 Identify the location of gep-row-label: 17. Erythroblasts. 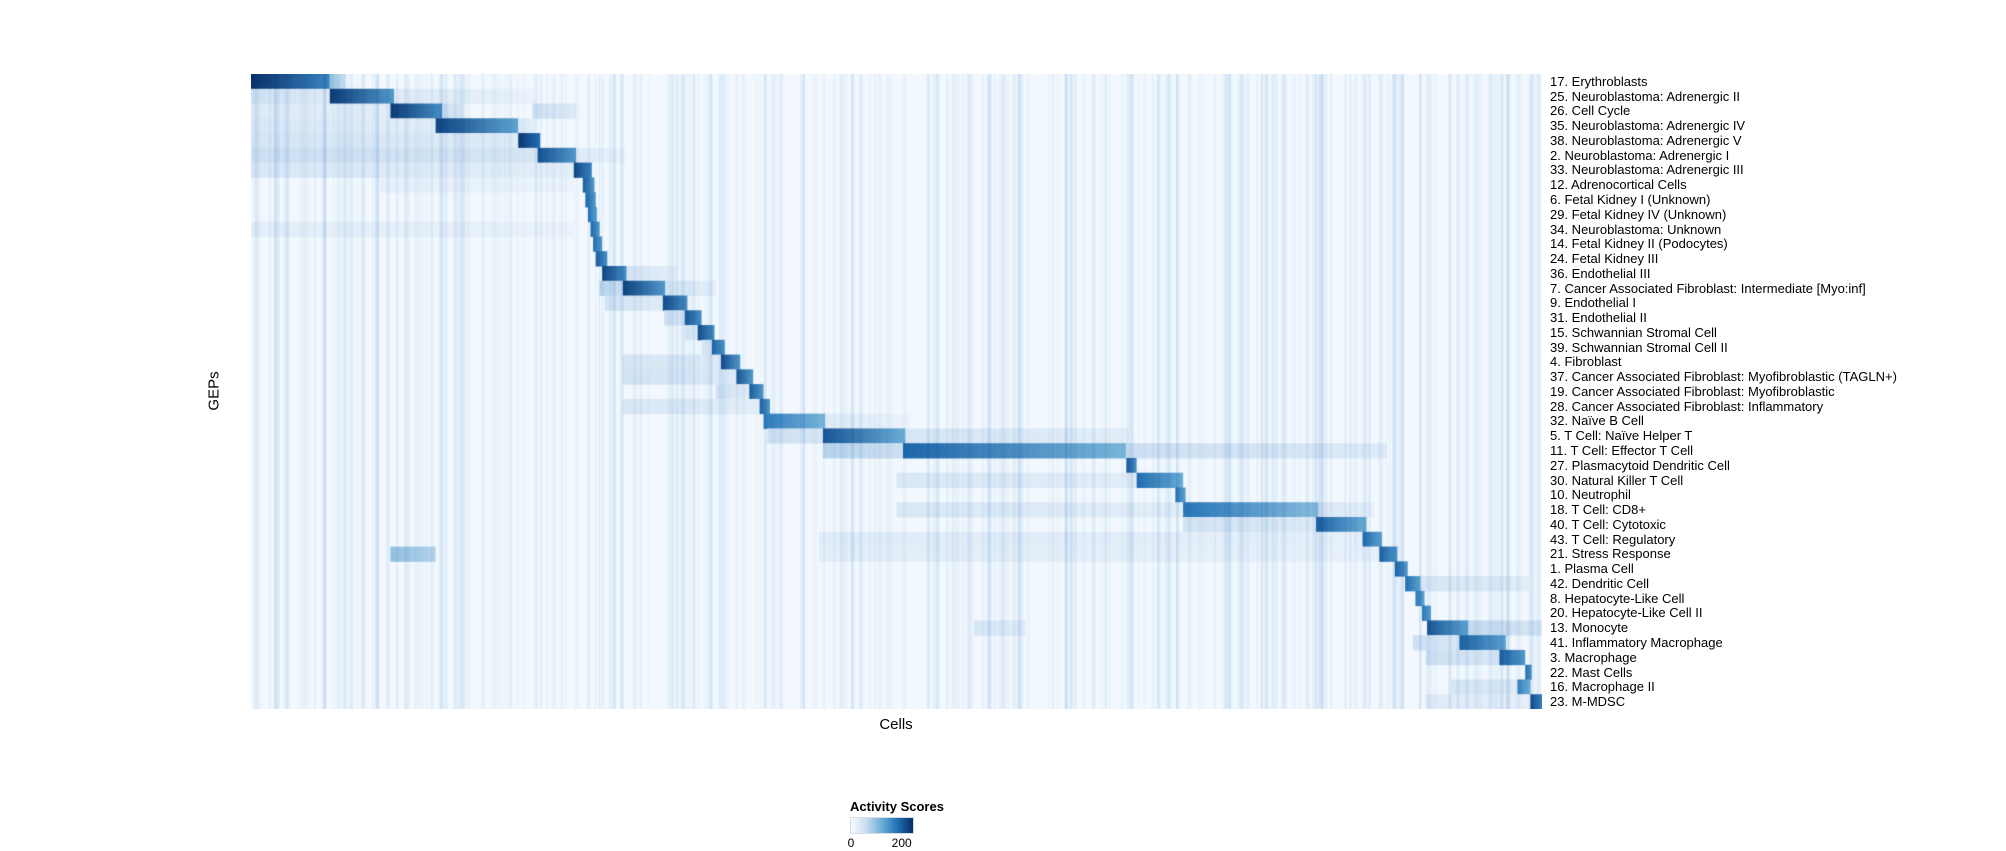
(1599, 81).